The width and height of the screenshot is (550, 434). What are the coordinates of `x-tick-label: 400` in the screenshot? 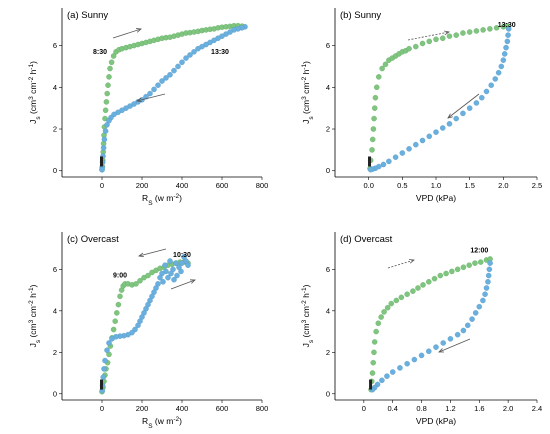 It's located at (182, 185).